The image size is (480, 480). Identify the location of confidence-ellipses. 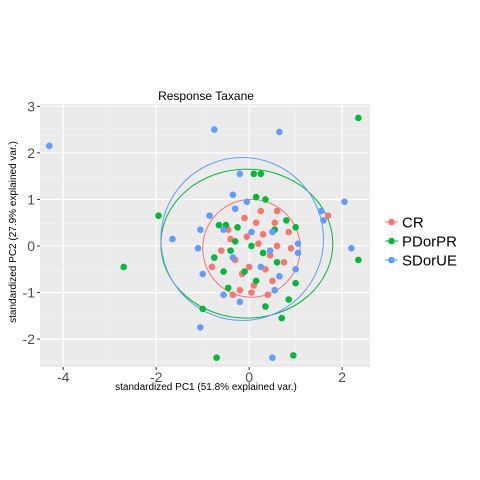
(247, 239).